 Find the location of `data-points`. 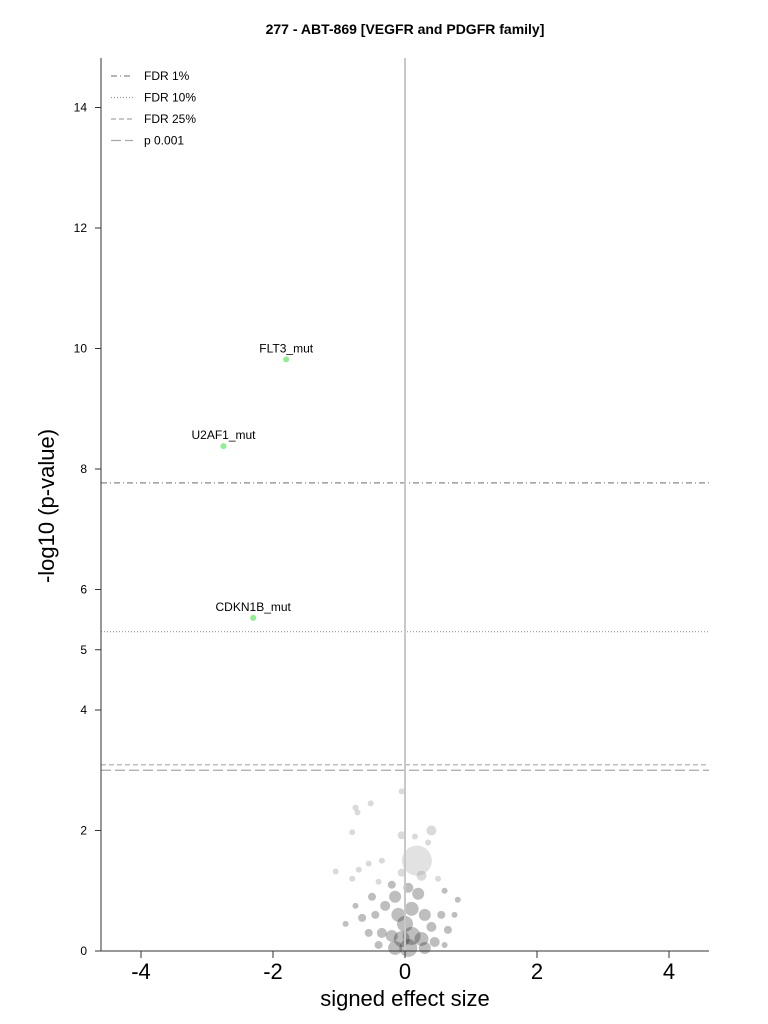

data-points is located at coordinates (396, 872).